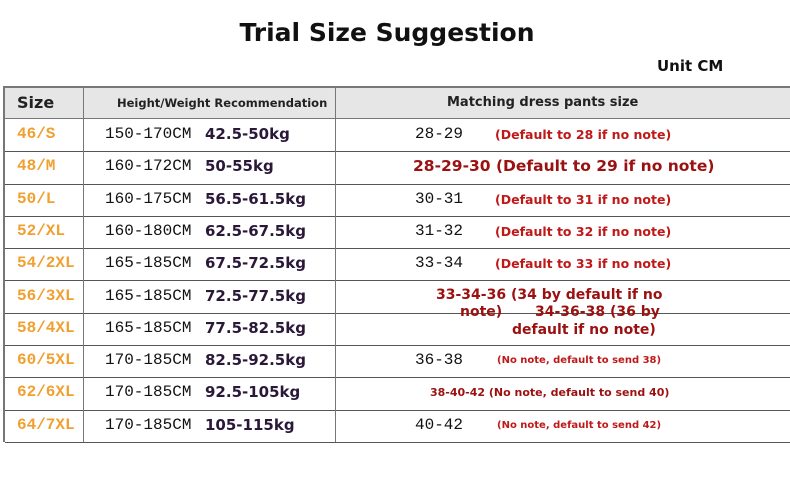  I want to click on height-cell: 160-175CM, so click(148, 198).